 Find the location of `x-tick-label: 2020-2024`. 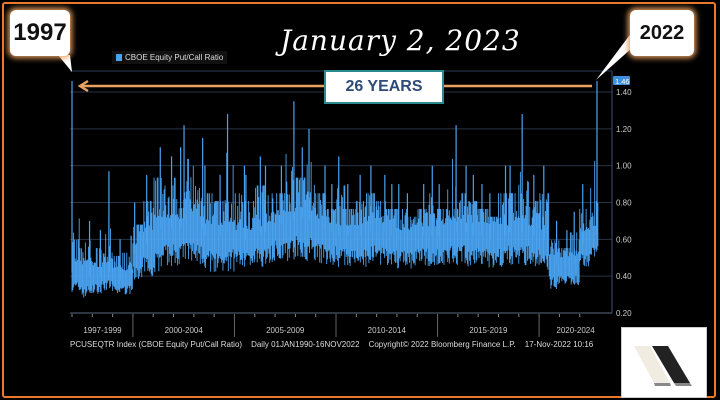

x-tick-label: 2020-2024 is located at coordinates (575, 330).